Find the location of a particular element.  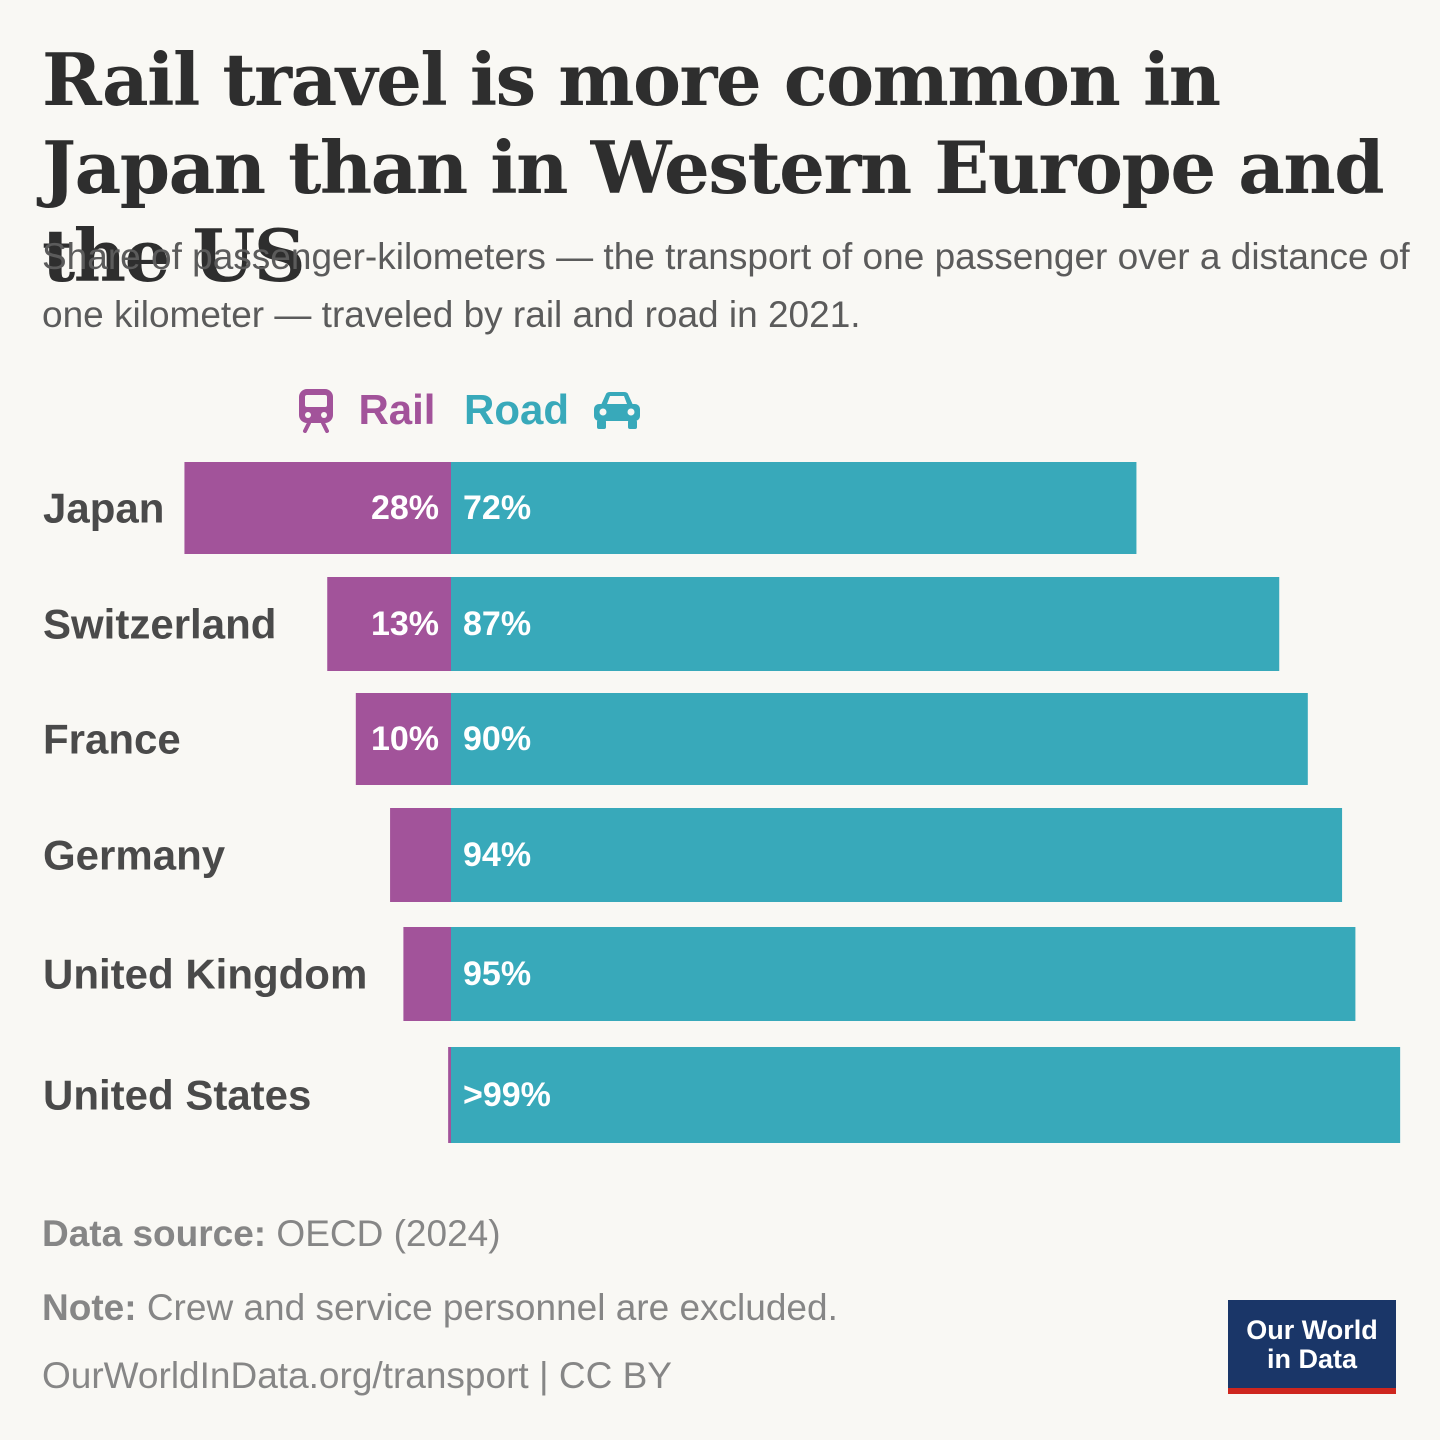

category-label-france: France is located at coordinates (112, 739).